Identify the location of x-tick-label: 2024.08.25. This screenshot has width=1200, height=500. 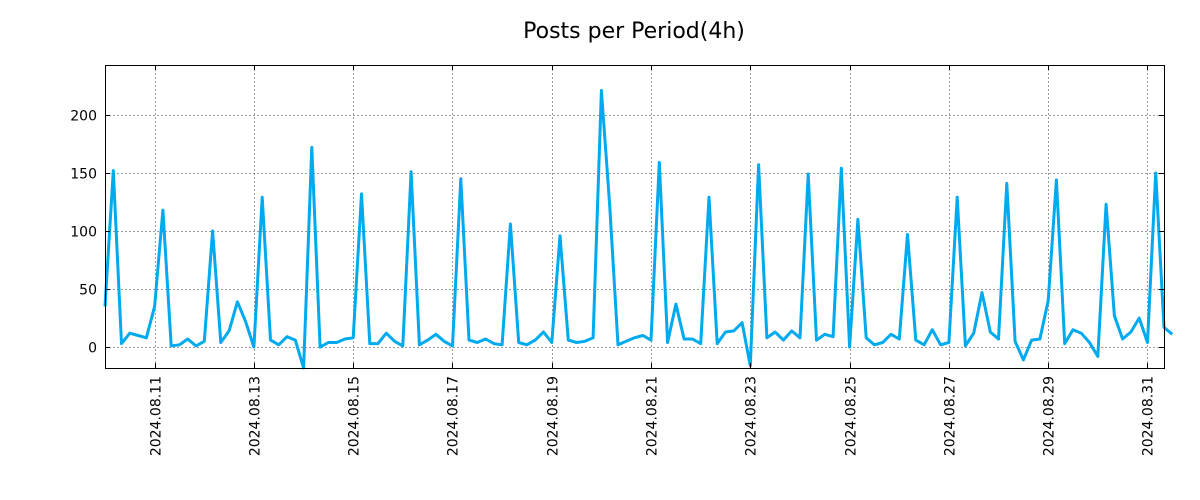
(852, 416).